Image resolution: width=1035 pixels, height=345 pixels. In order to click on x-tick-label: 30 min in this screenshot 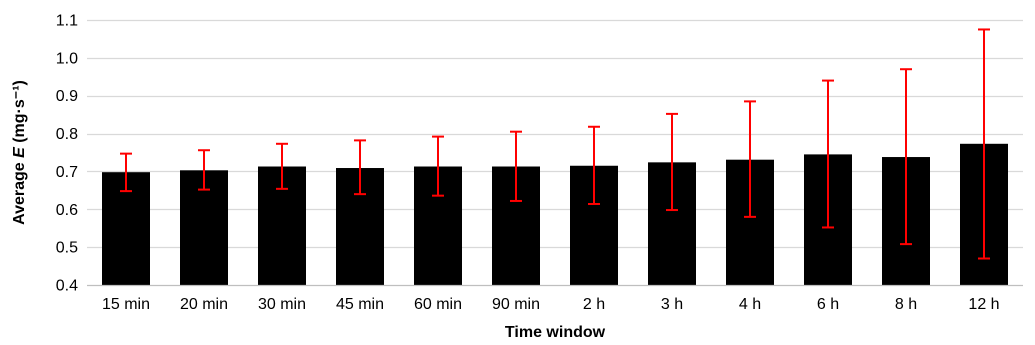, I will do `click(282, 304)`.